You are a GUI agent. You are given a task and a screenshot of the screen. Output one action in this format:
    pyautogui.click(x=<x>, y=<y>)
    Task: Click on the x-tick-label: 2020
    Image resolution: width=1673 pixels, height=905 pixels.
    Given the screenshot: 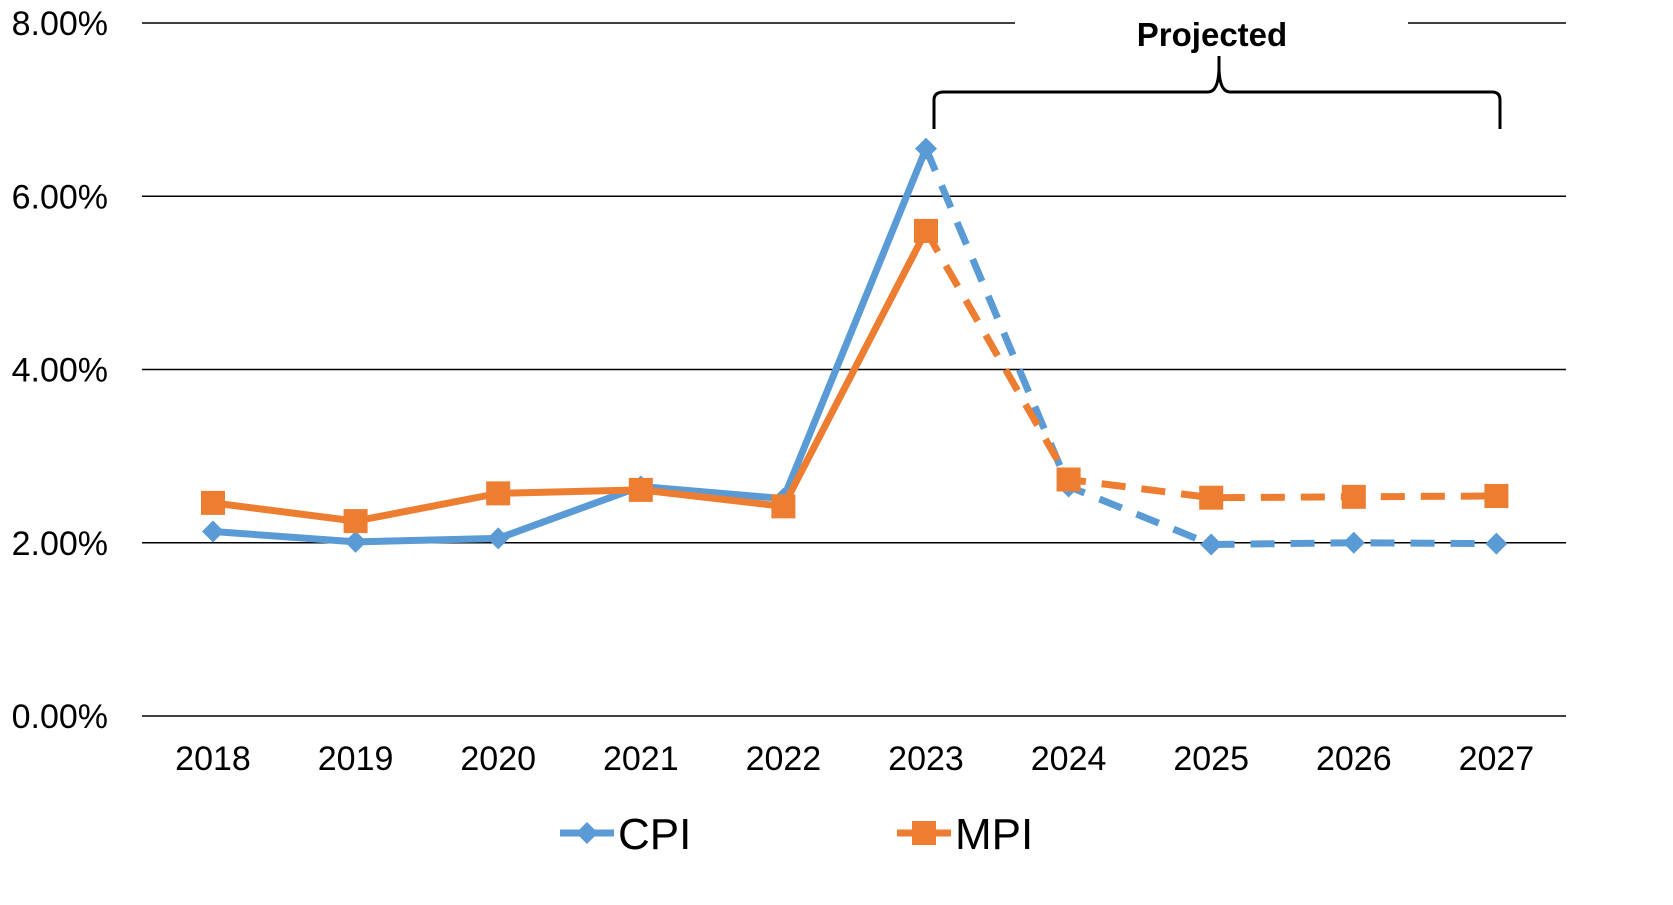 What is the action you would take?
    pyautogui.click(x=498, y=759)
    